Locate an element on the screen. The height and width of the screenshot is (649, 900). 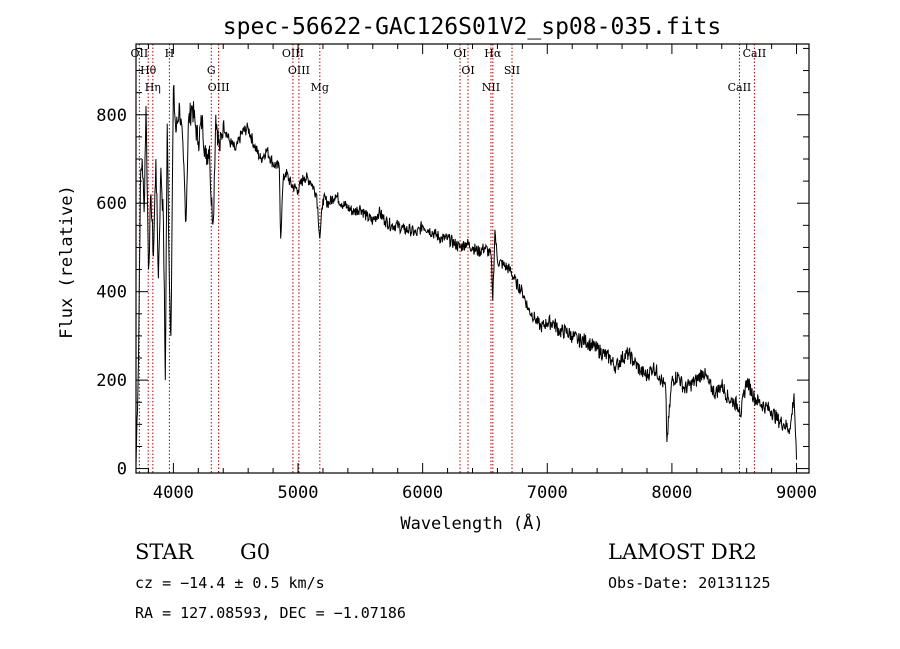
y-axis-label: Flux (relative) is located at coordinates (67, 262).